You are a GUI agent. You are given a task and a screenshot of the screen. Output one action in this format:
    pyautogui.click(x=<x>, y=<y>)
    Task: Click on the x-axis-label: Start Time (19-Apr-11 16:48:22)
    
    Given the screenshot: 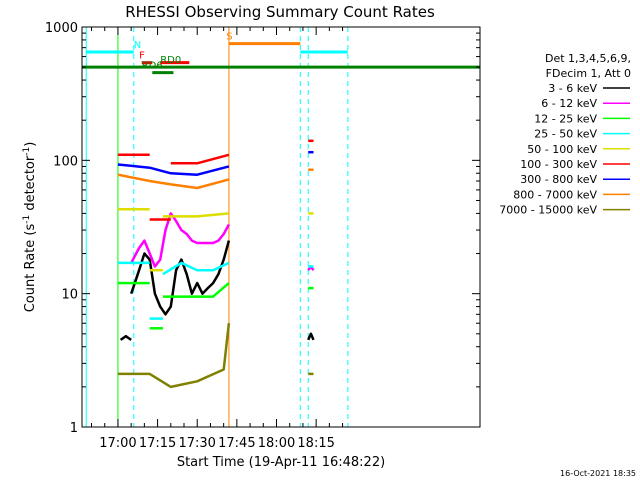 What is the action you would take?
    pyautogui.click(x=281, y=462)
    